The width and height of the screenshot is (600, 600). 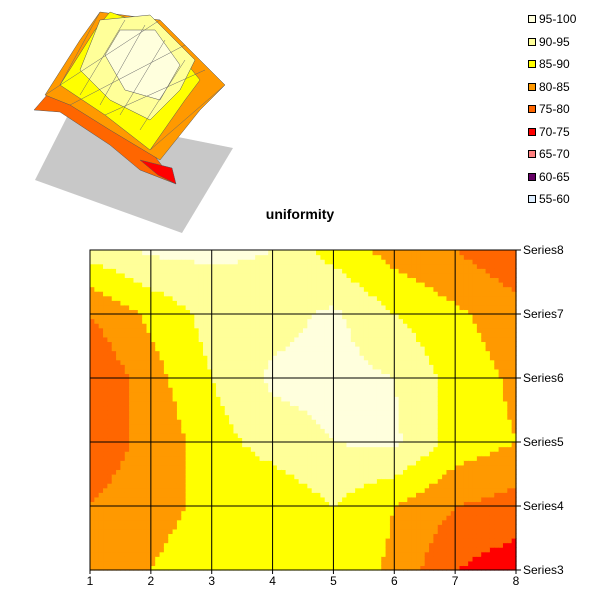 I want to click on legend-item: 60-65, so click(x=552, y=177).